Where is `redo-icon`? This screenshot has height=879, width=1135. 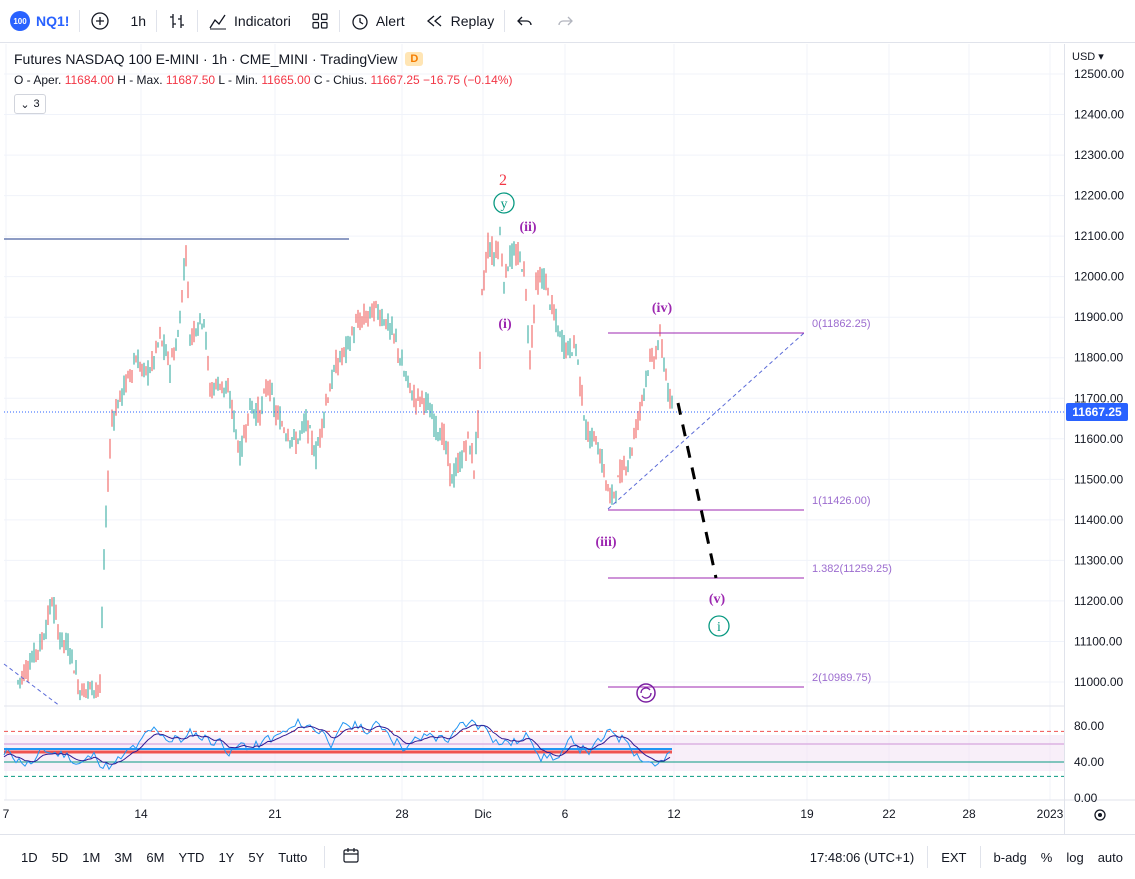
redo-icon is located at coordinates (566, 21).